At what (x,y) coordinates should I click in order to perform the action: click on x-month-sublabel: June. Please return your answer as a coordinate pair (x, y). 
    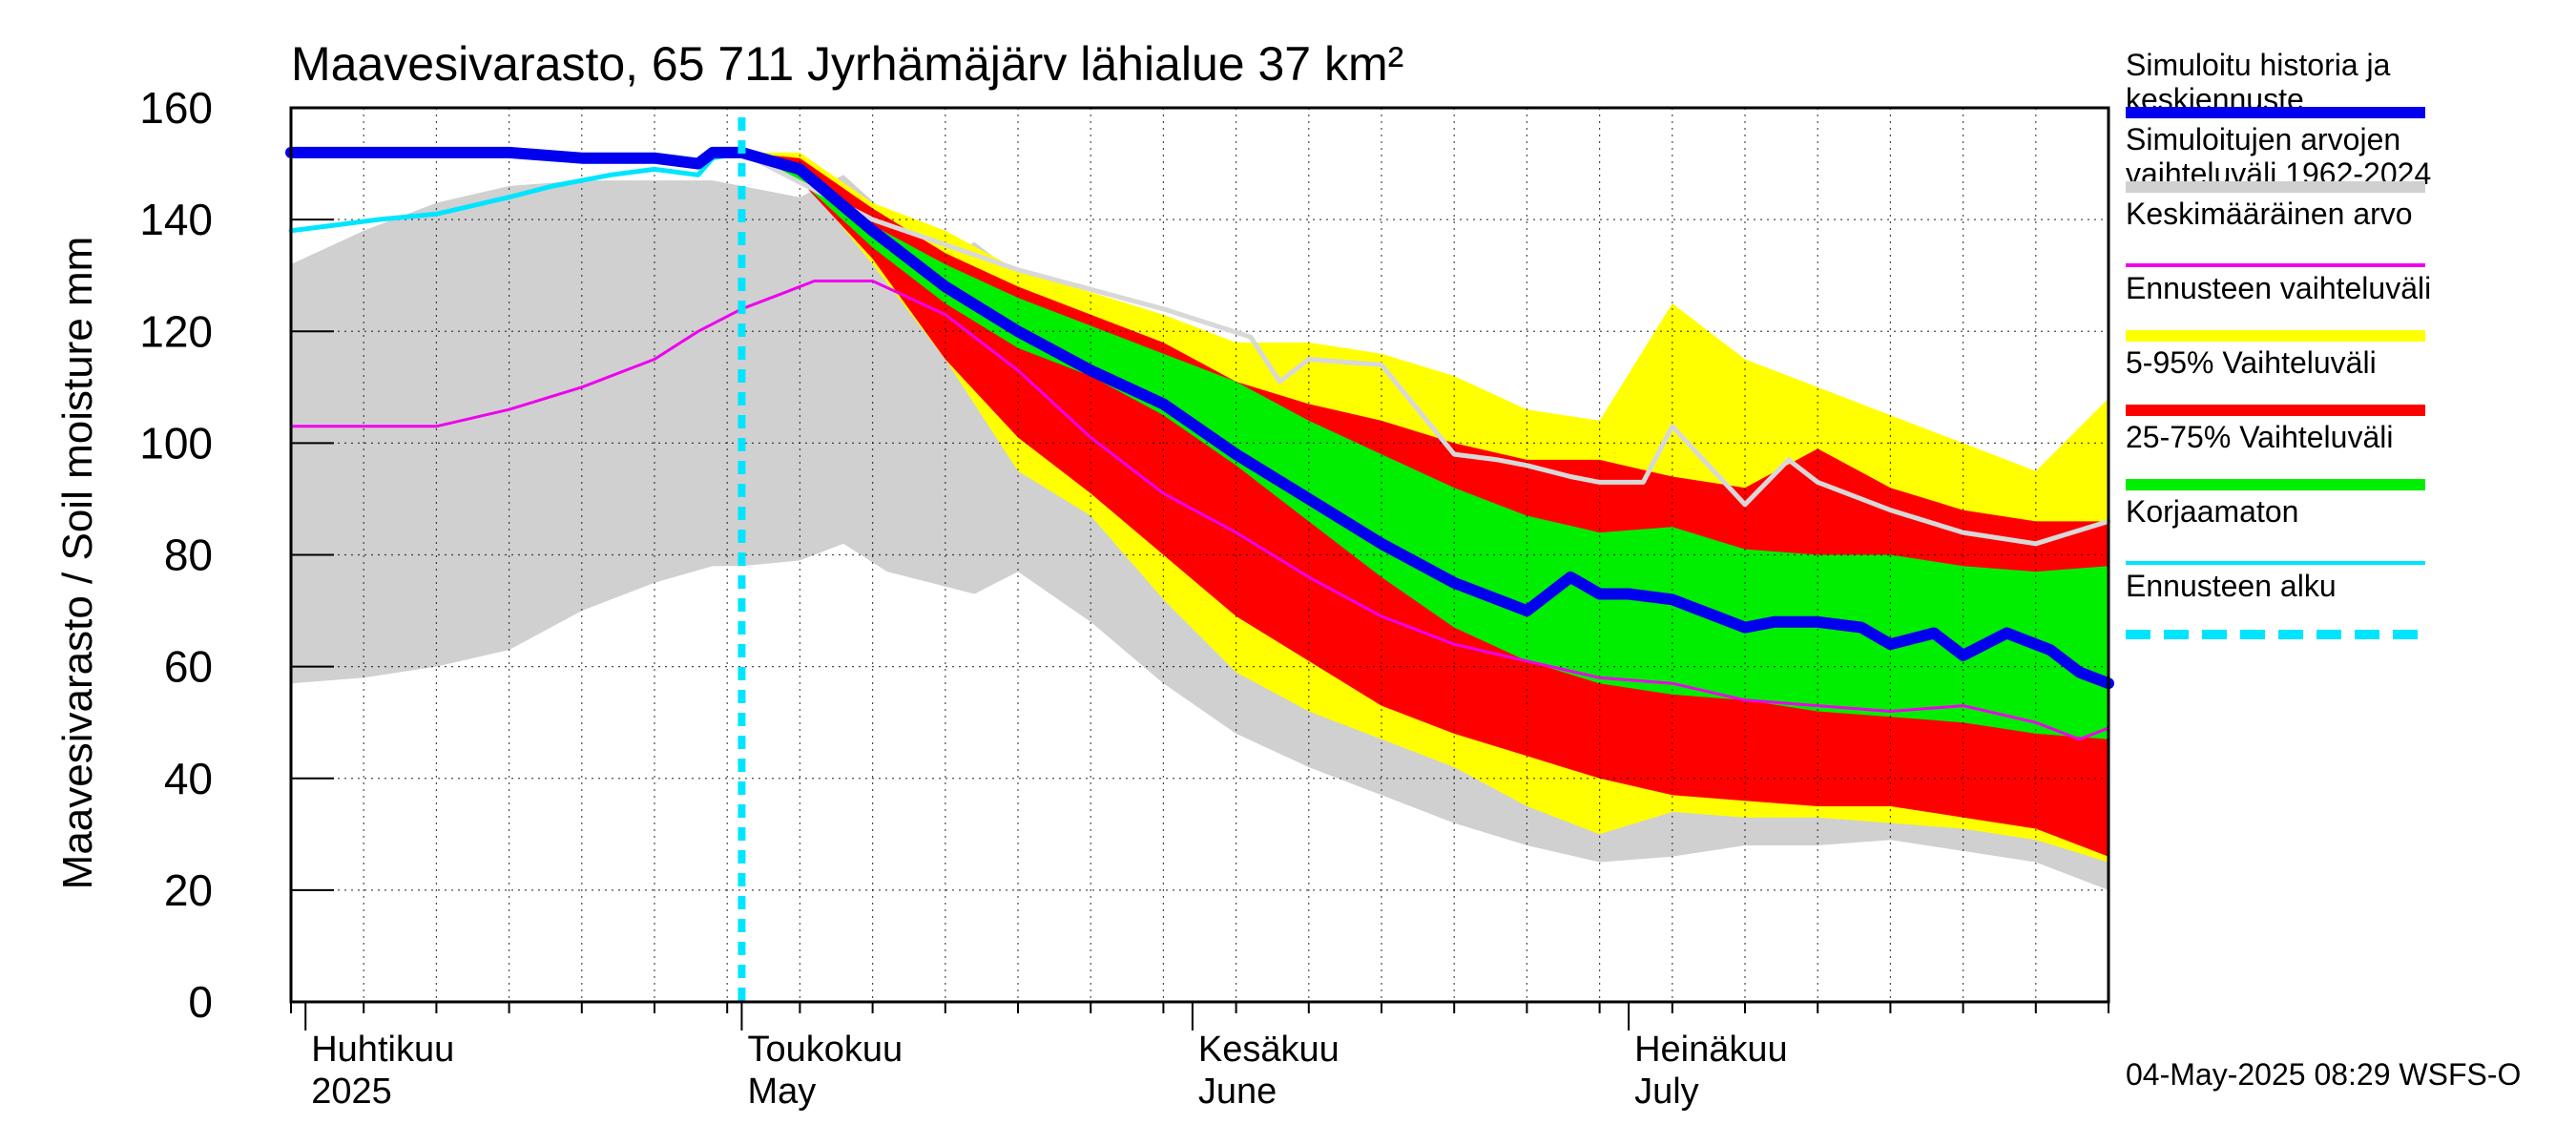
    Looking at the image, I should click on (1237, 1092).